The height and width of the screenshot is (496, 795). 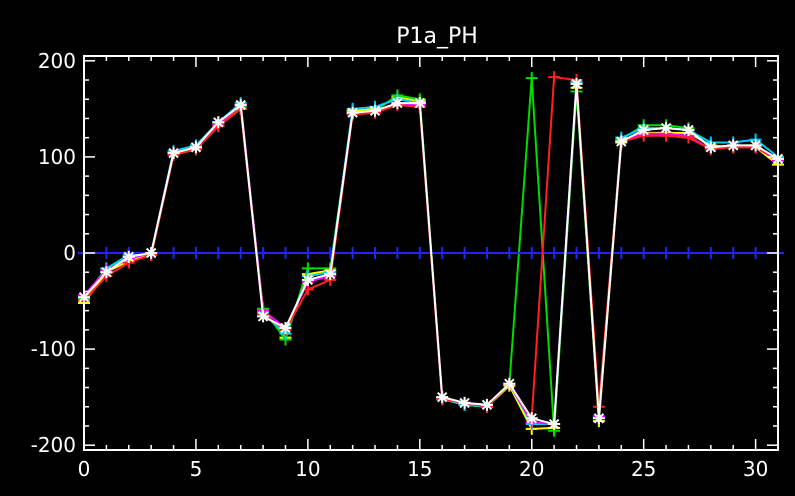 I want to click on x-tick-label: 5, so click(x=196, y=469).